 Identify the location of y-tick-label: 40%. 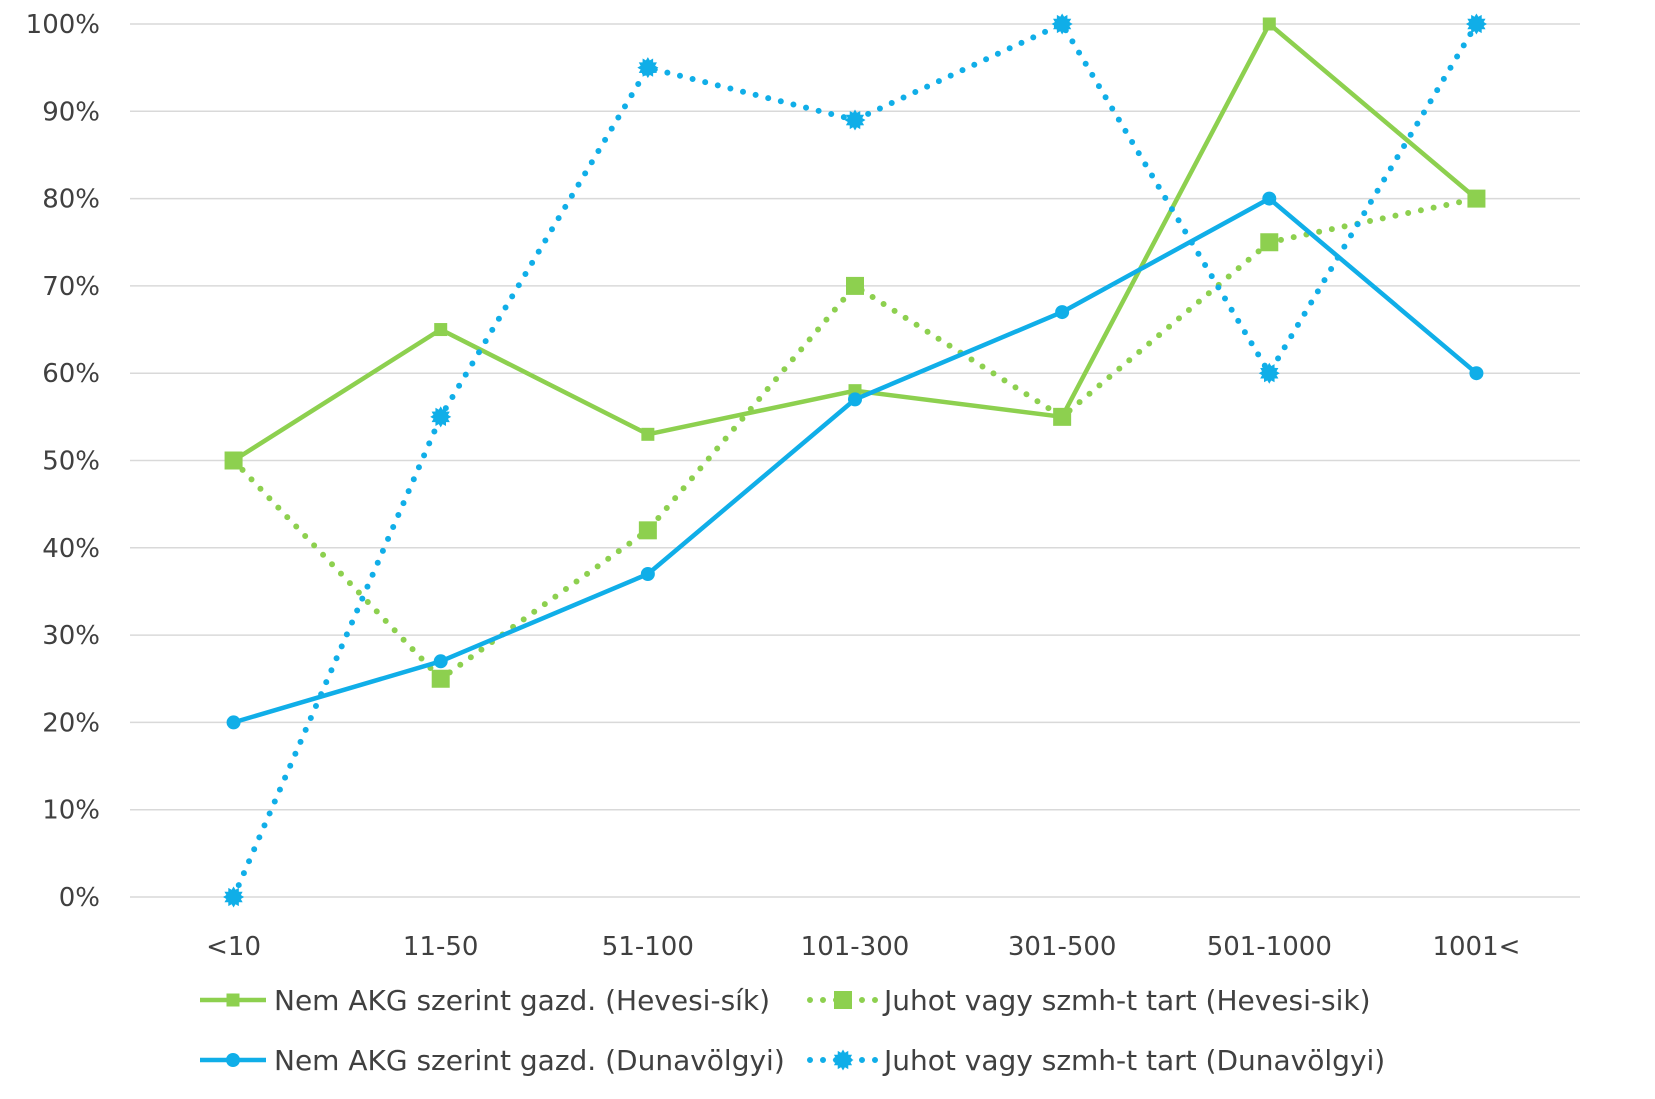
(71, 549).